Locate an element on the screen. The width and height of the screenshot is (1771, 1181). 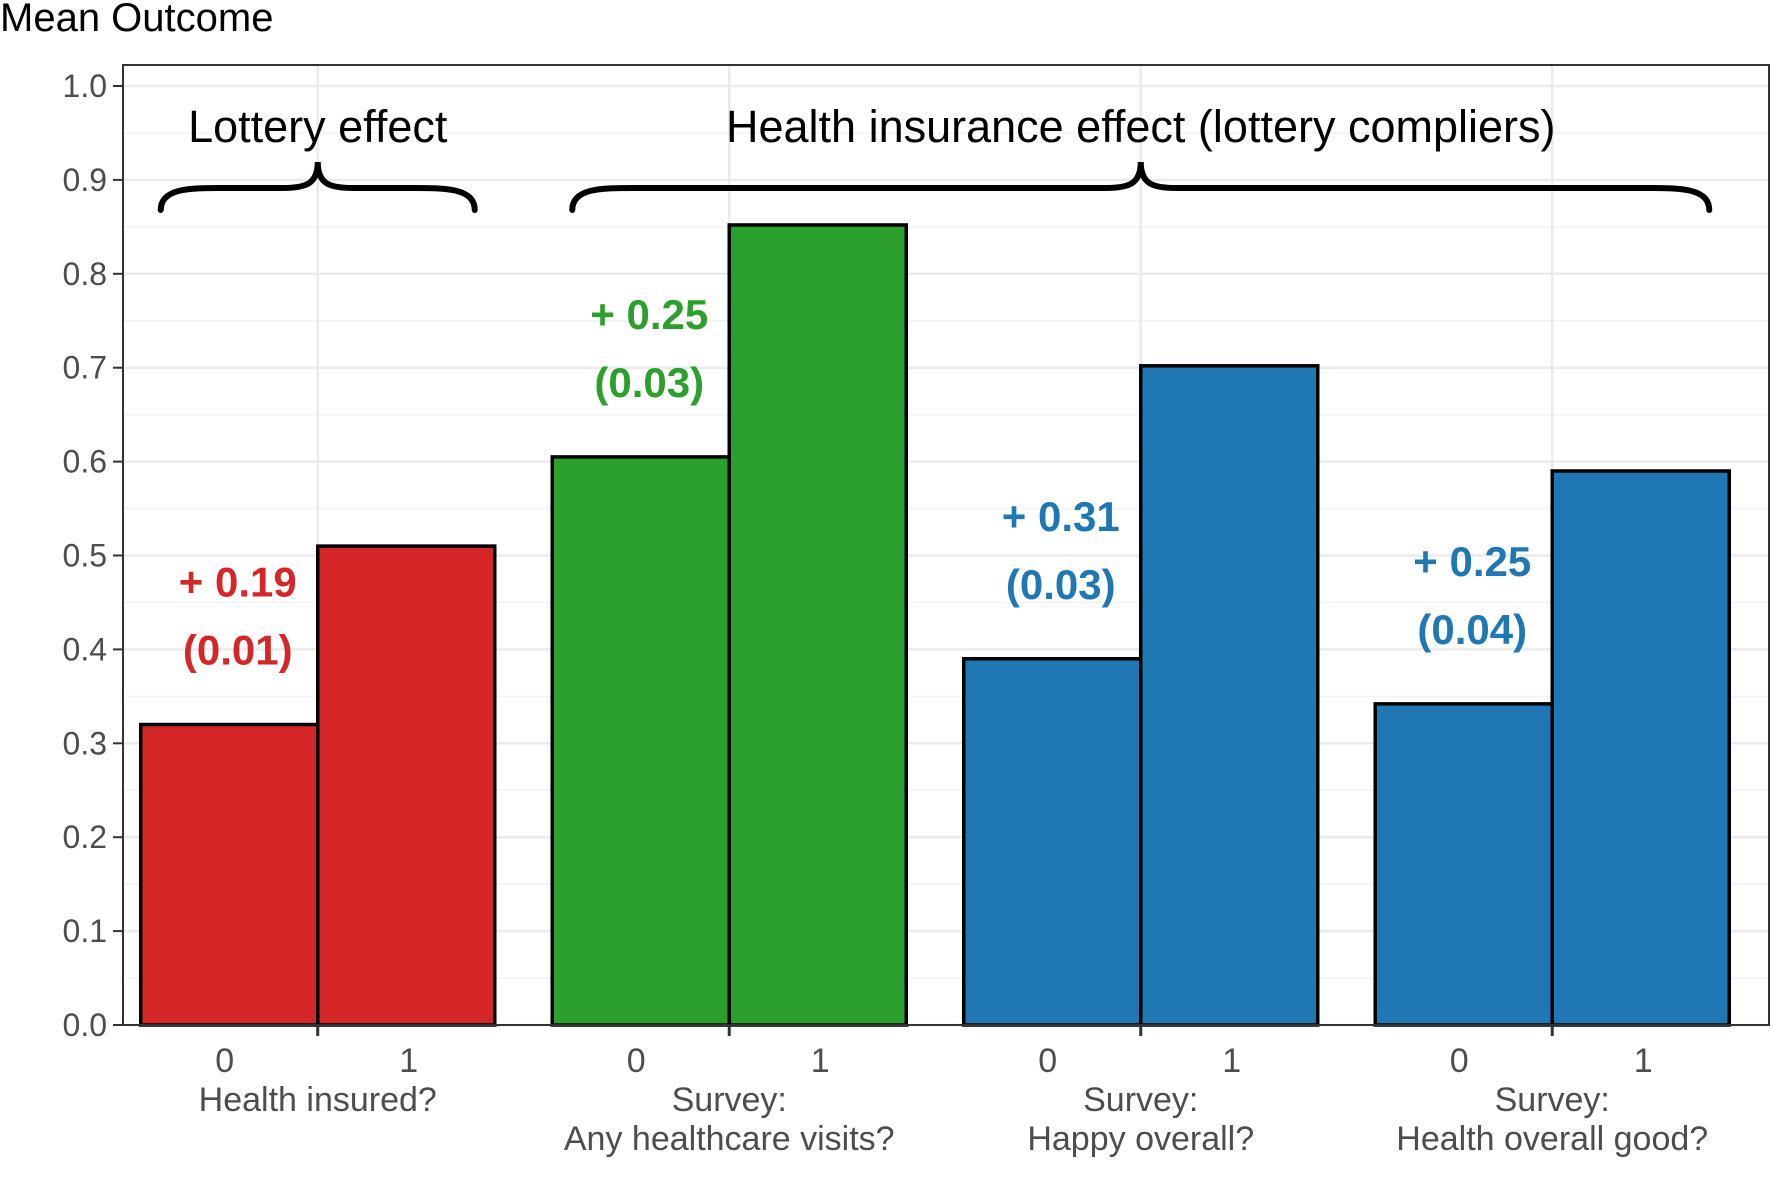
y-tick-label: 0.5 is located at coordinates (85, 556).